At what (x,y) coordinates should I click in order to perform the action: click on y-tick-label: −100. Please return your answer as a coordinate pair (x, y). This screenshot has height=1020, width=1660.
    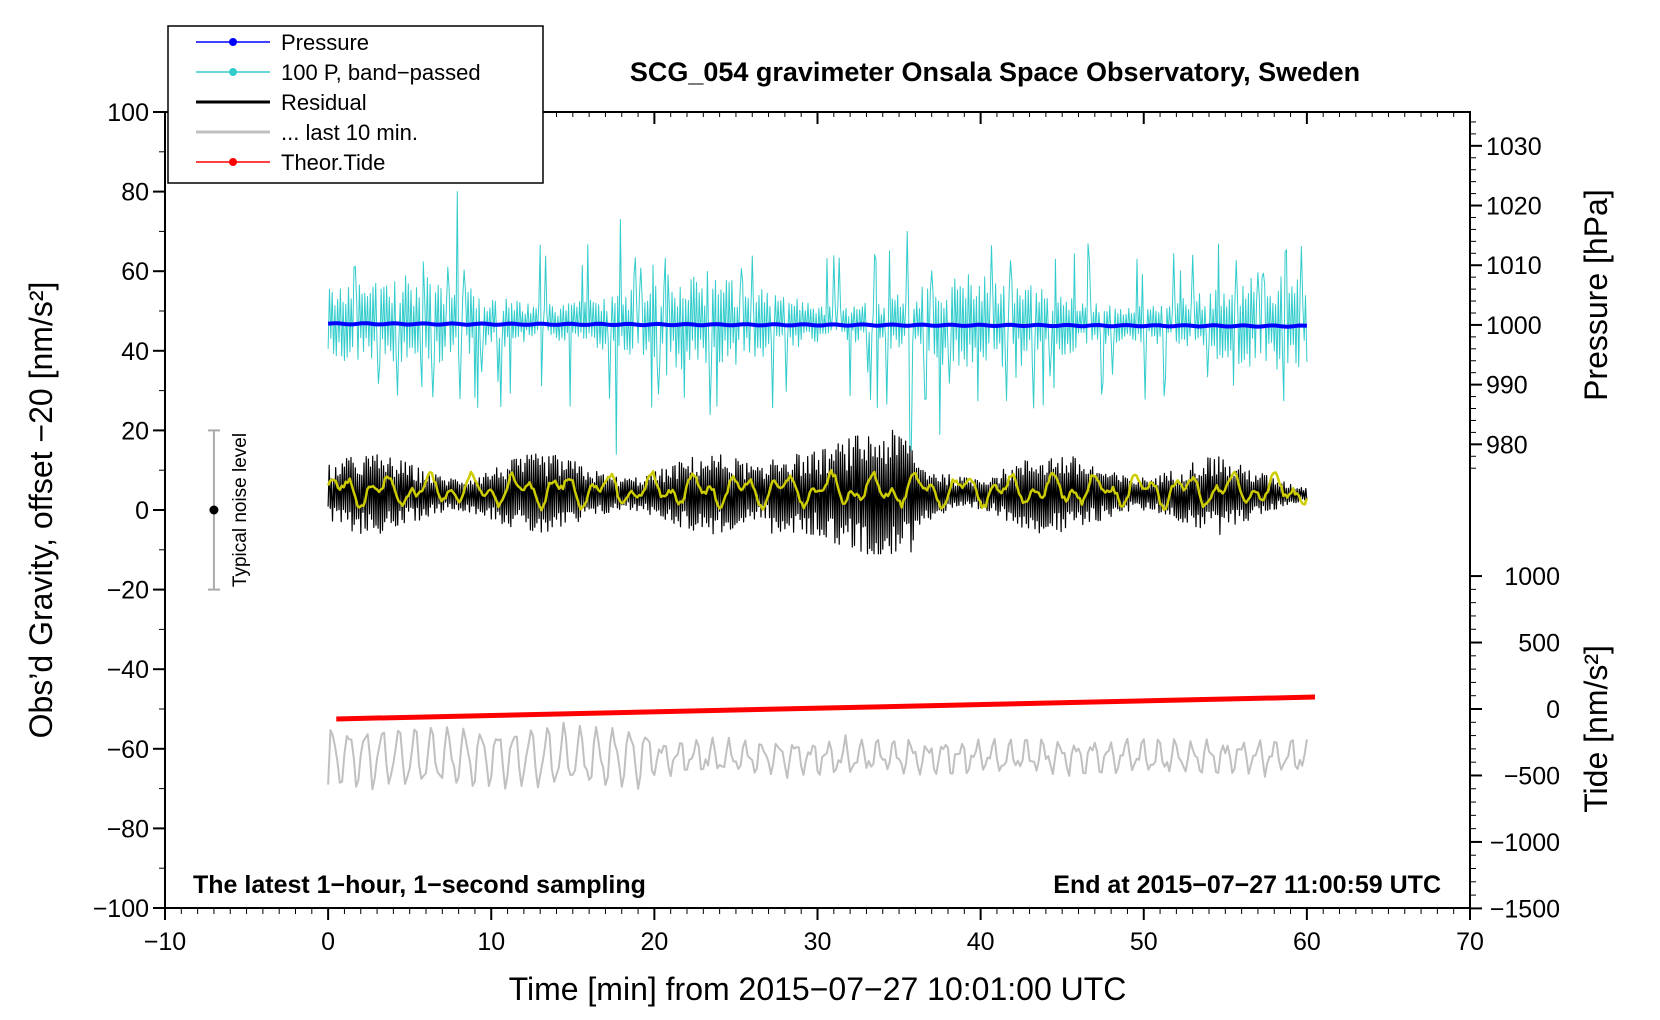
    Looking at the image, I should click on (121, 909).